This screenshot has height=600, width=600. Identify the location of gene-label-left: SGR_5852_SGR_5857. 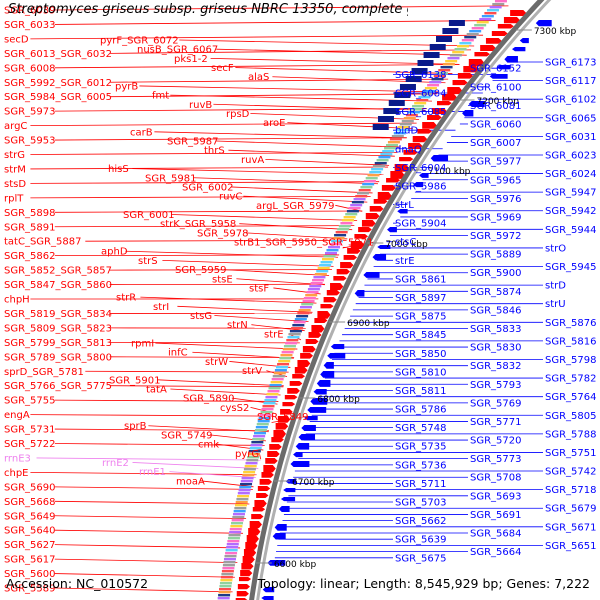
(58, 271).